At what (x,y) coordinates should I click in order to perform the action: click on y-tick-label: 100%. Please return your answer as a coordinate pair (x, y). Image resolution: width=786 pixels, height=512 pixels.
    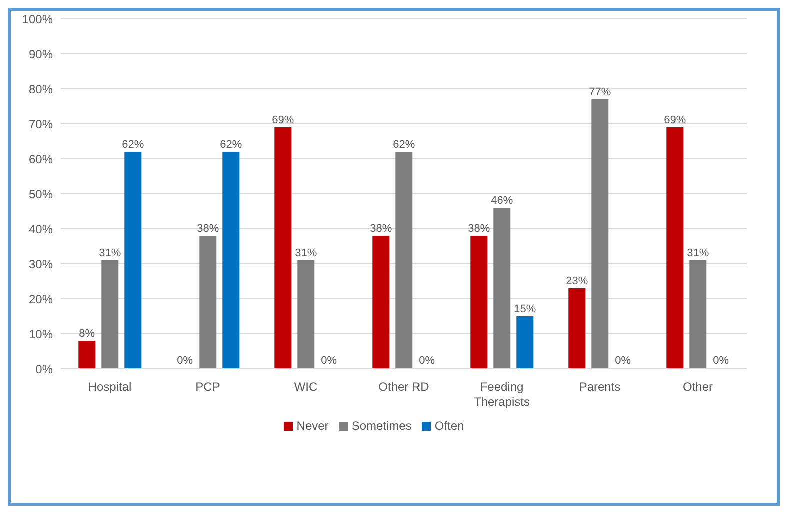
    Looking at the image, I should click on (38, 19).